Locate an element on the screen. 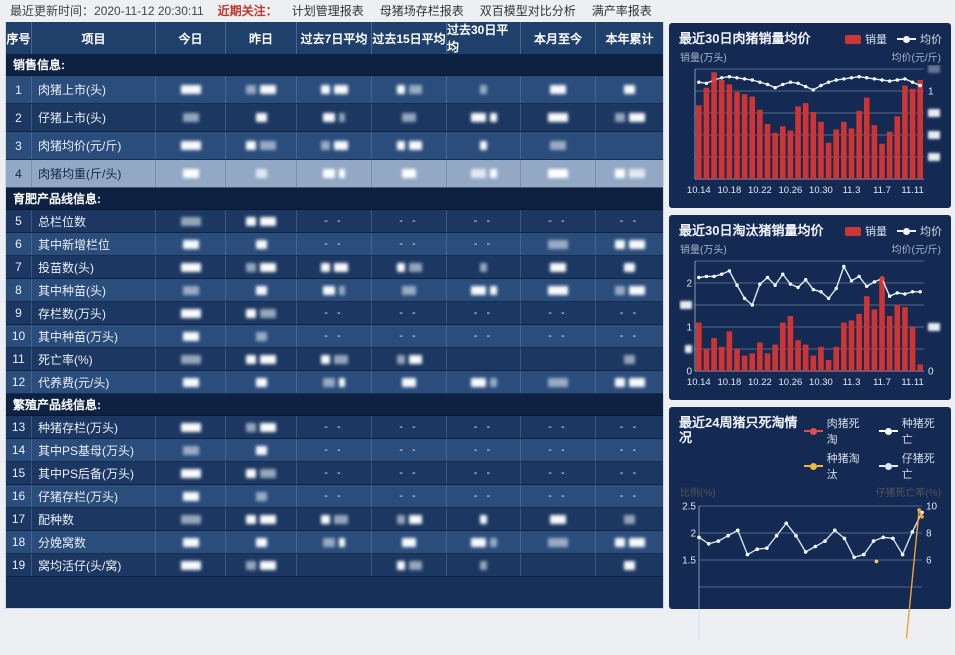  table-row: 17 配种数 is located at coordinates (334, 519).